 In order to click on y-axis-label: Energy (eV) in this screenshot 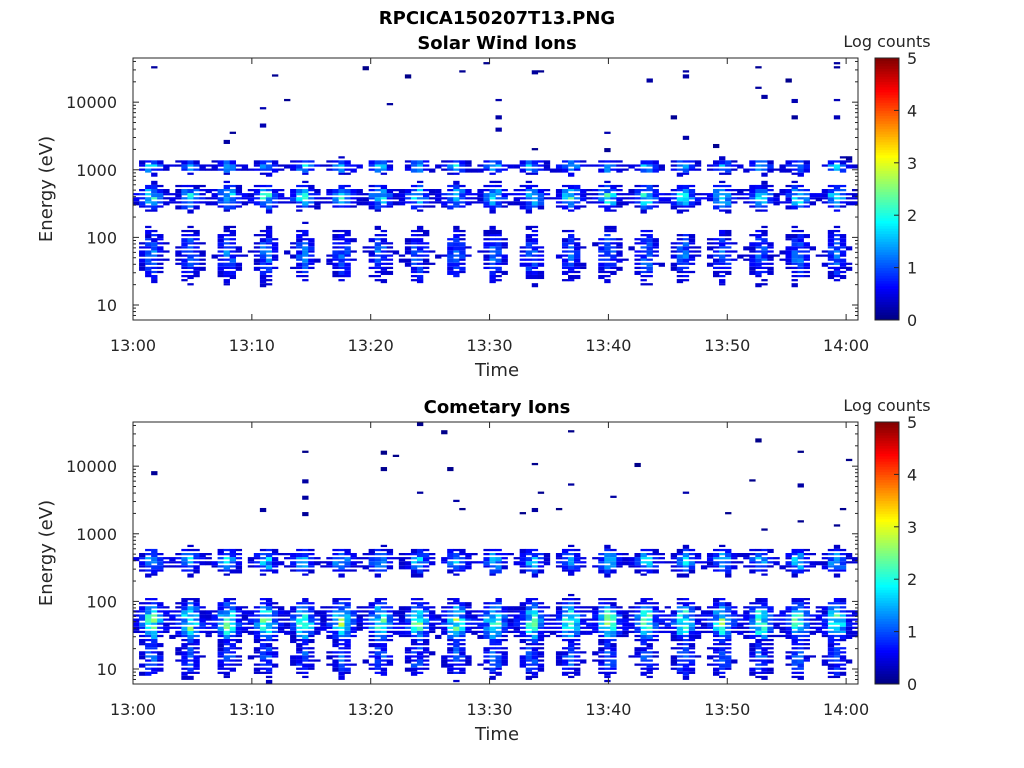, I will do `click(46, 189)`.